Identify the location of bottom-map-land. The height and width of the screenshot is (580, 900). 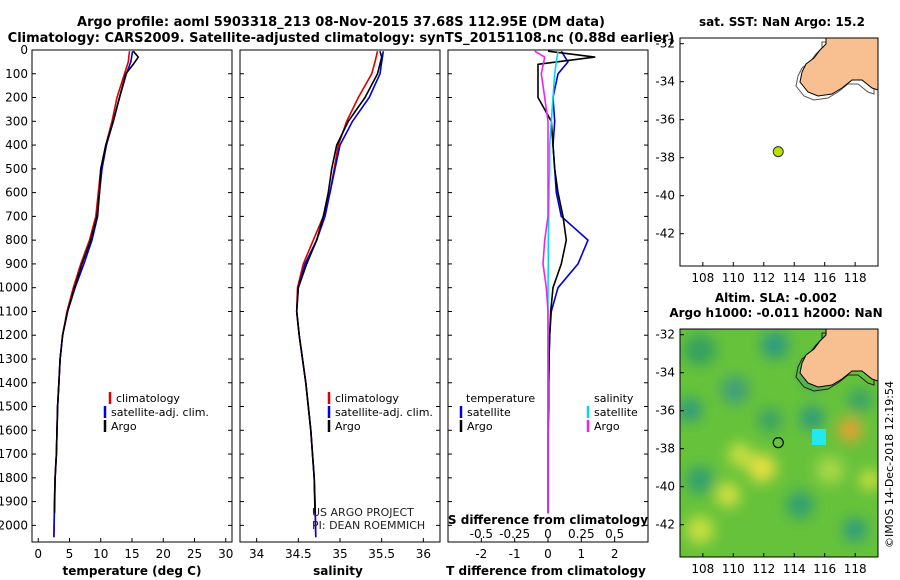
(838, 358).